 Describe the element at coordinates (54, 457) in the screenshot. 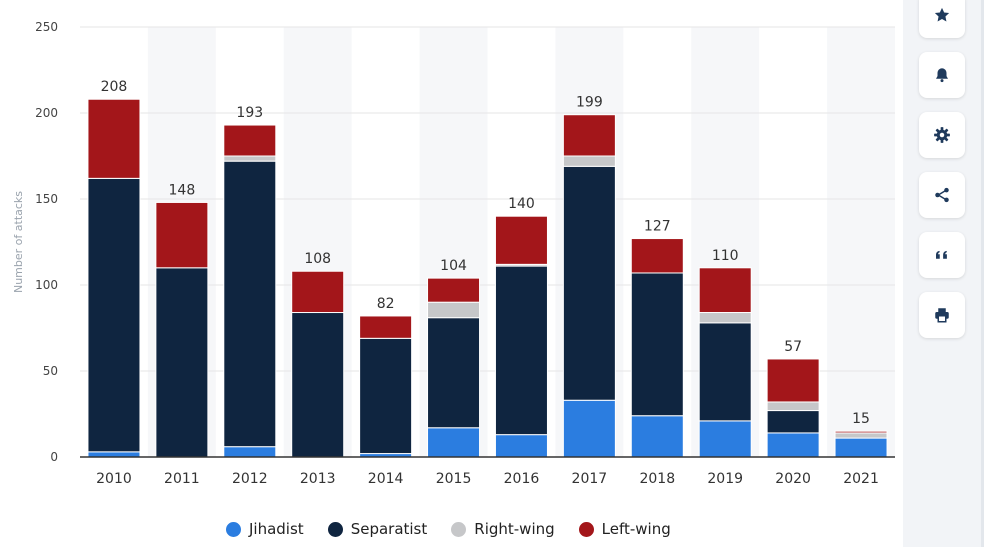

I see `y-tick-label: 0` at that location.